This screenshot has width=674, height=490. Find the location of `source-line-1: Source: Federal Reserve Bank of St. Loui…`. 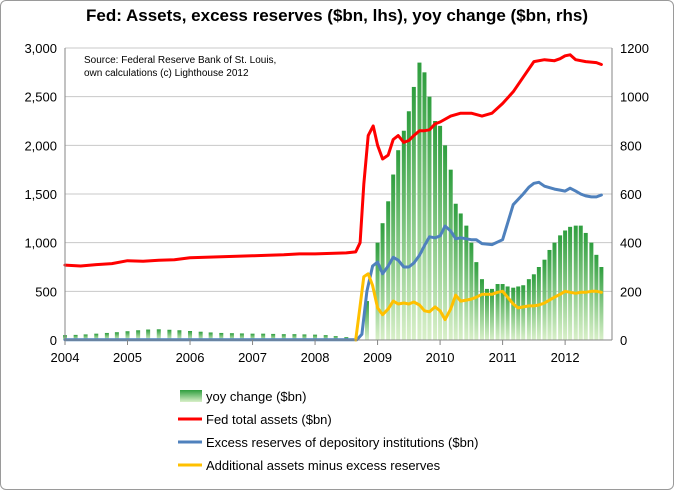

source-line-1: Source: Federal Reserve Bank of St. Loui… is located at coordinates (180, 60).